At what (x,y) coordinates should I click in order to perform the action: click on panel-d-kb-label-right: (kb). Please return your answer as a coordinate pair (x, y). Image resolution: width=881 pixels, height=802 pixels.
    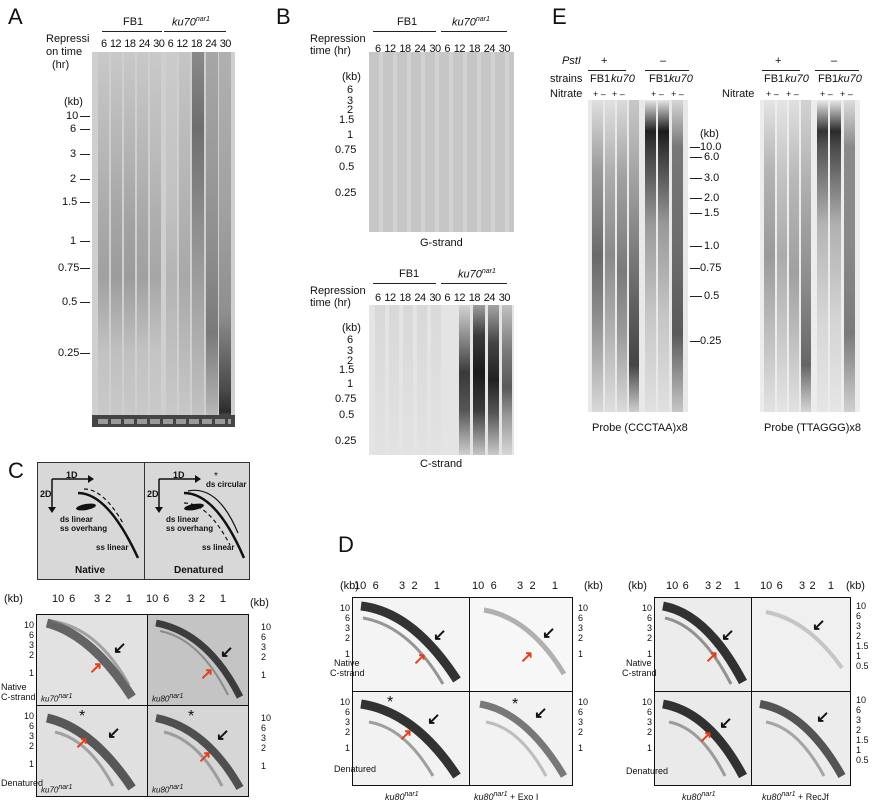
    Looking at the image, I should click on (593, 586).